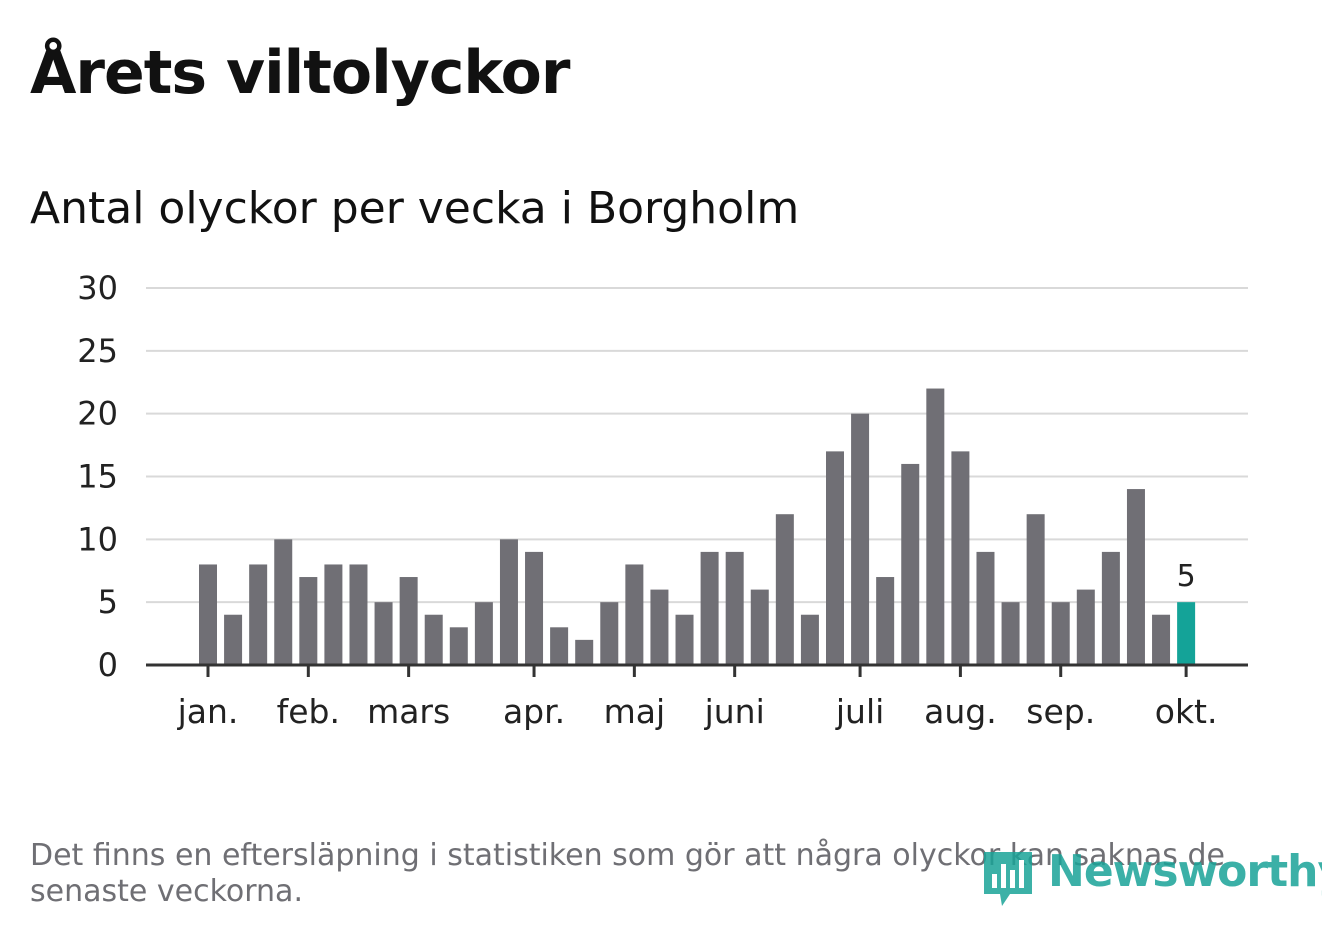  What do you see at coordinates (1060, 711) in the screenshot?
I see `x-tick-label: sep.` at bounding box center [1060, 711].